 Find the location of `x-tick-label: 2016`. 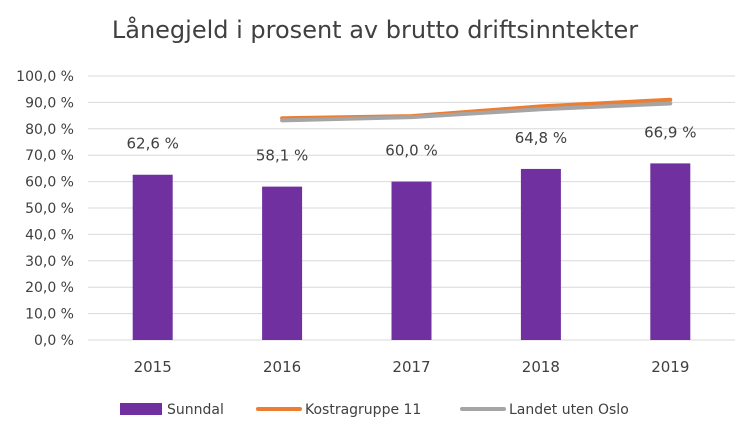

x-tick-label: 2016 is located at coordinates (282, 367).